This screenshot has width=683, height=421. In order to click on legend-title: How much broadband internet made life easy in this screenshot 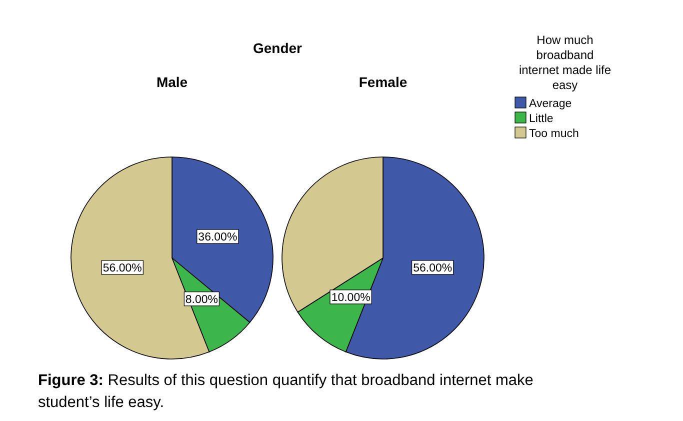, I will do `click(565, 62)`.